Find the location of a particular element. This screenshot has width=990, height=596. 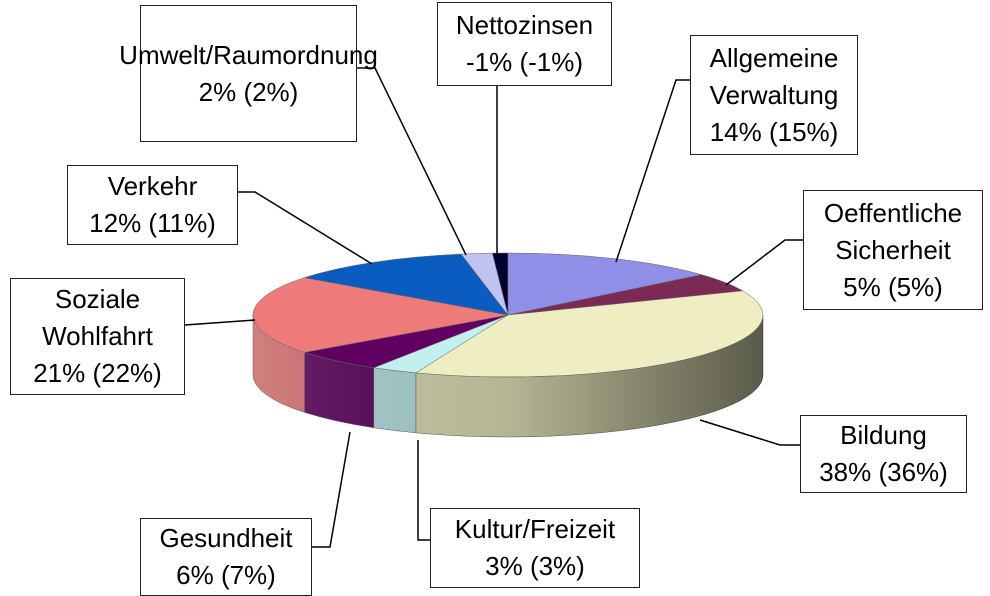

data-label: Oeffentliche Sicherheit 5% (5%) is located at coordinates (893, 250).